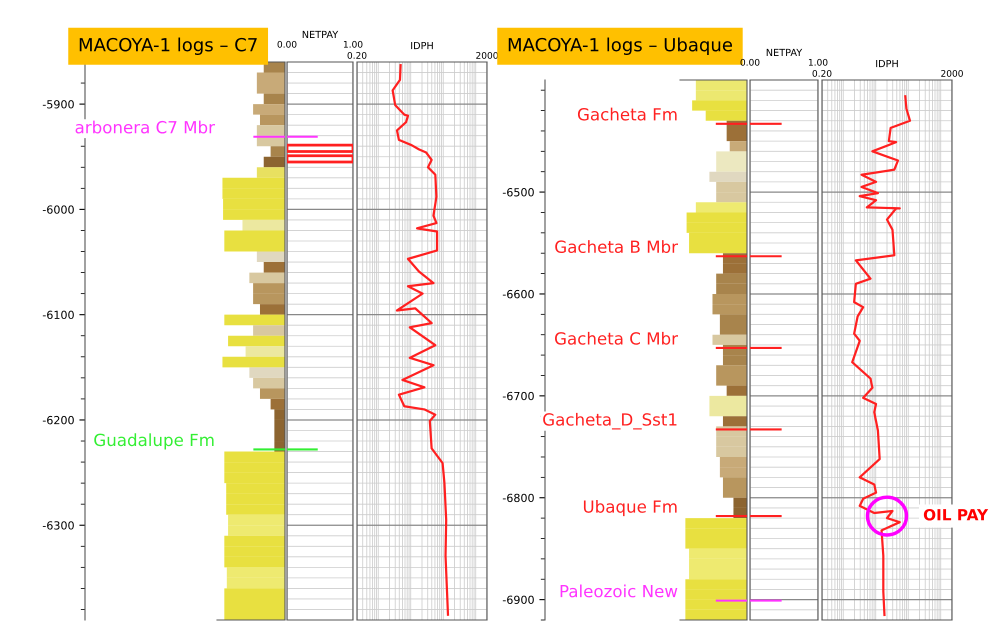 The height and width of the screenshot is (623, 994). I want to click on chart-title: MACOYA-1 logs – C7, so click(168, 46).